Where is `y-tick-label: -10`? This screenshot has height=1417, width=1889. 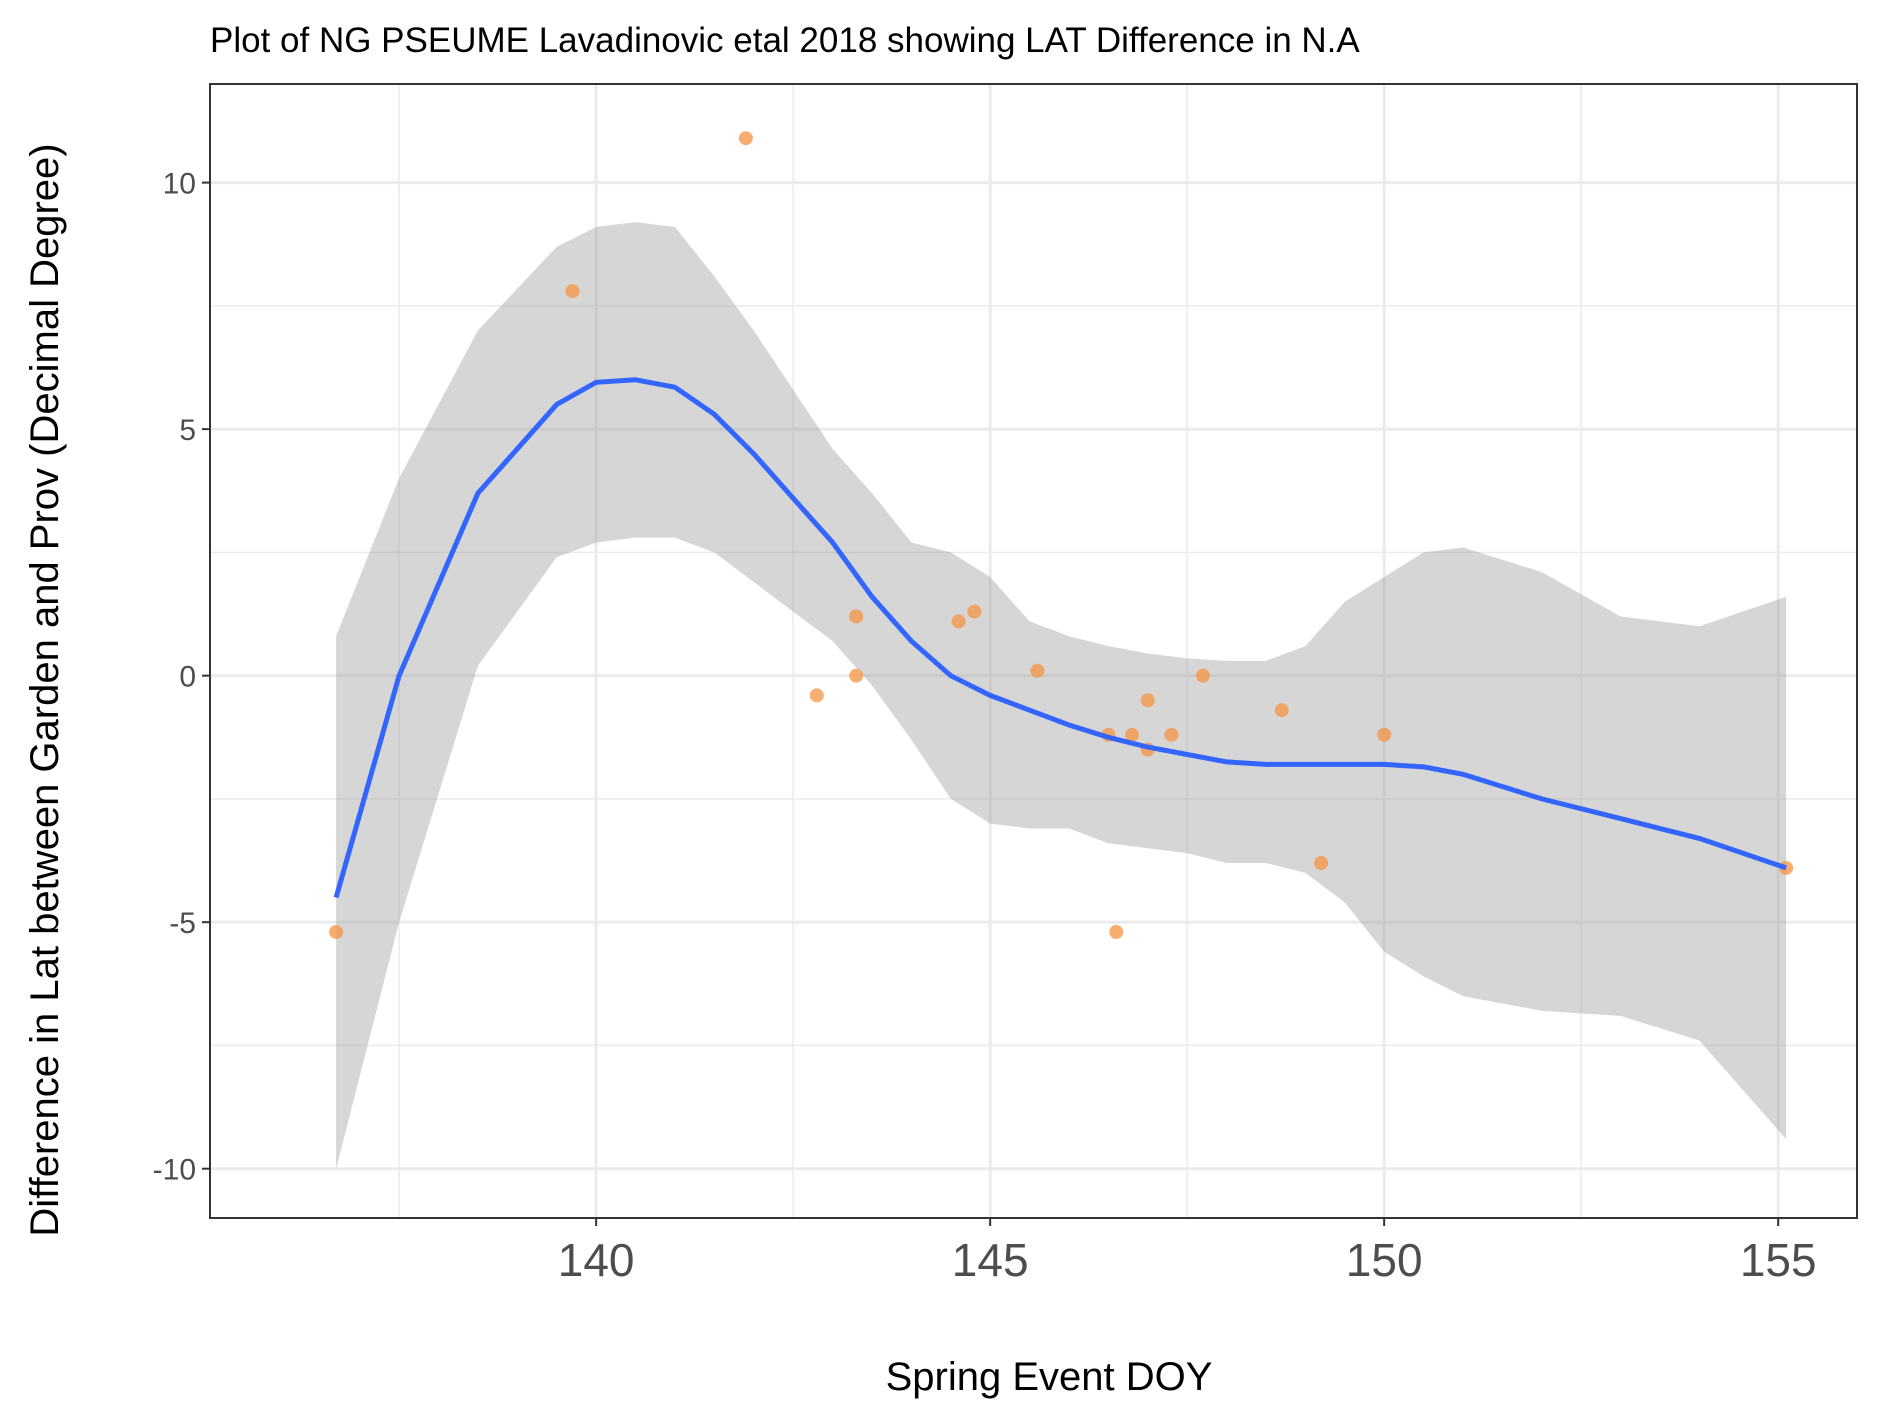
y-tick-label: -10 is located at coordinates (174, 1170).